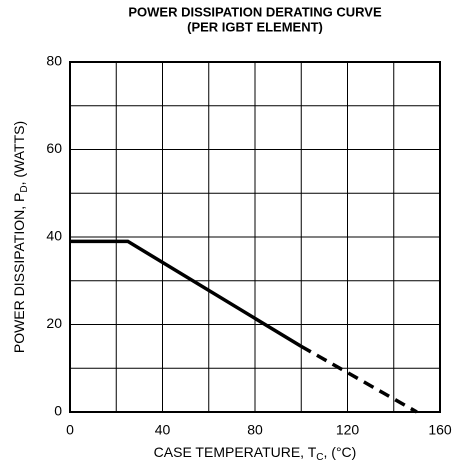 The image size is (454, 469). I want to click on y-axis-label-sub: D, so click(24, 188).